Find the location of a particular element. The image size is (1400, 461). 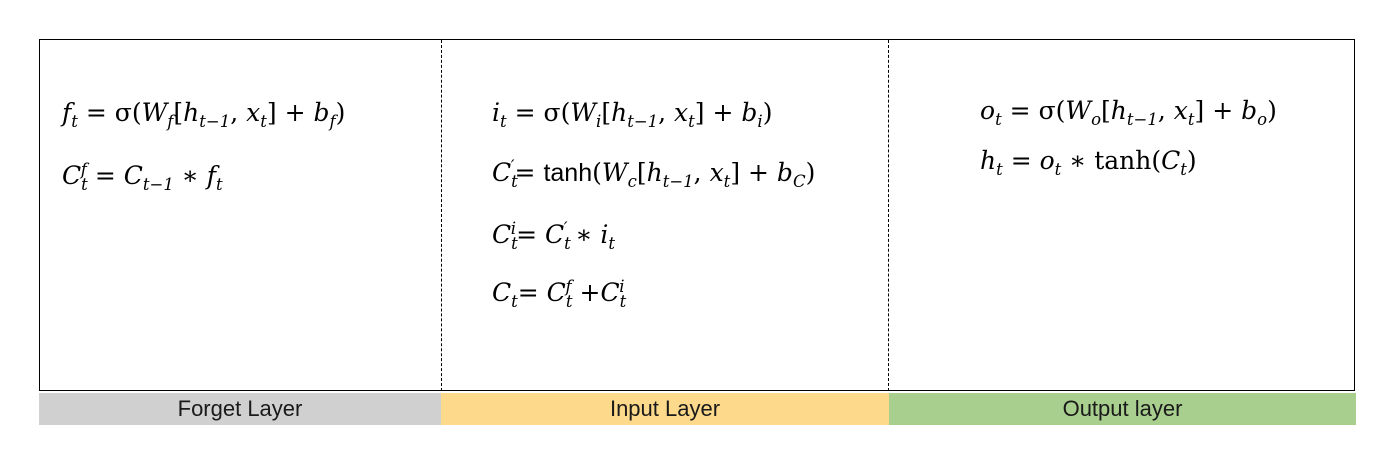

input-gate-equation: it = σ(Wi[ht−1, xt] + bi) is located at coordinates (632, 114).